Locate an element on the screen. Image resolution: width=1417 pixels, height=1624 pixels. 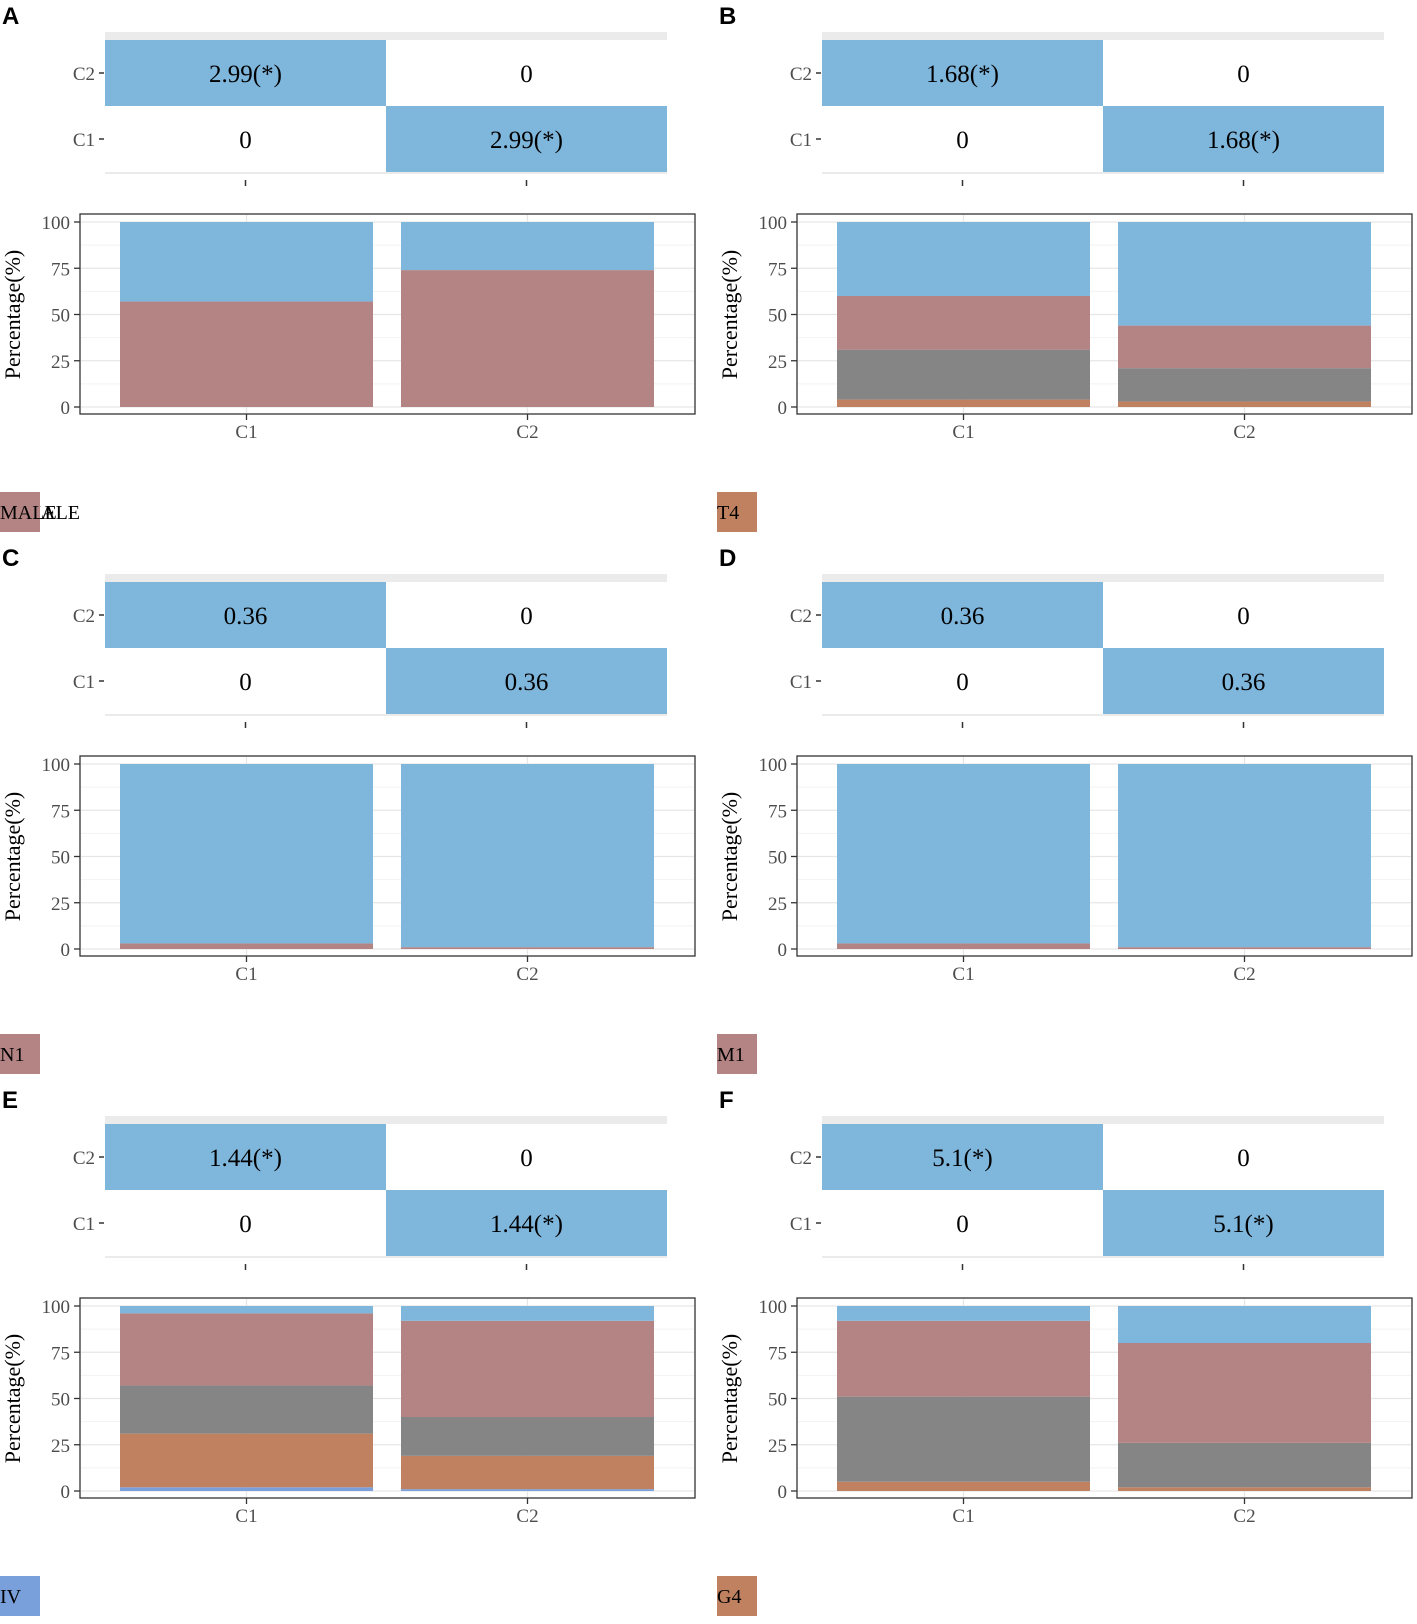
bar-segment-t4-c2 is located at coordinates (1244, 404).